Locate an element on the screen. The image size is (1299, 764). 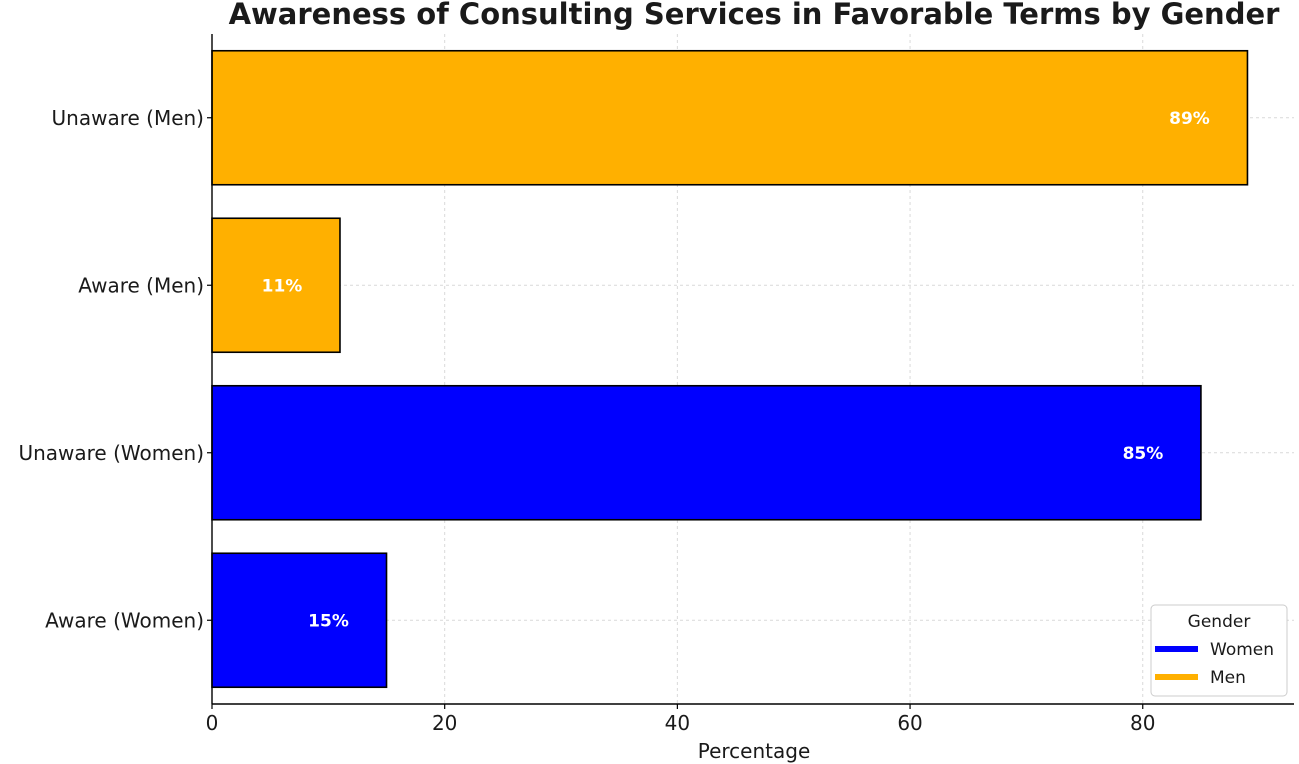
bar-unaware-men is located at coordinates (730, 117).